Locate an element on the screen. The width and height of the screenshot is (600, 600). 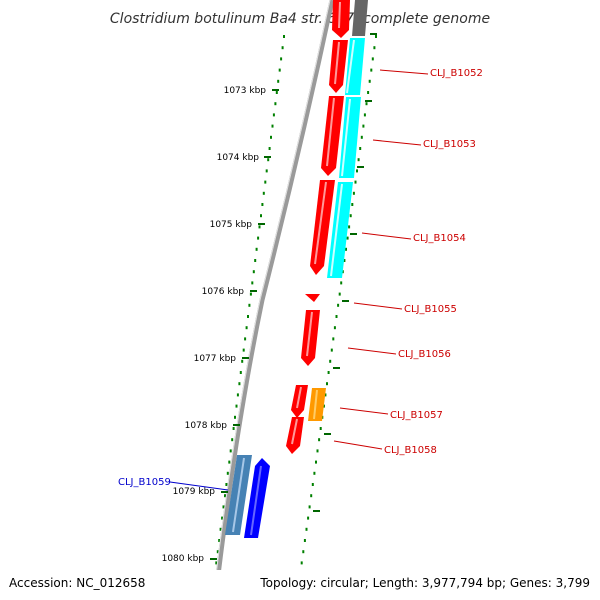
right-scale-ticks is located at coordinates (345, 272).